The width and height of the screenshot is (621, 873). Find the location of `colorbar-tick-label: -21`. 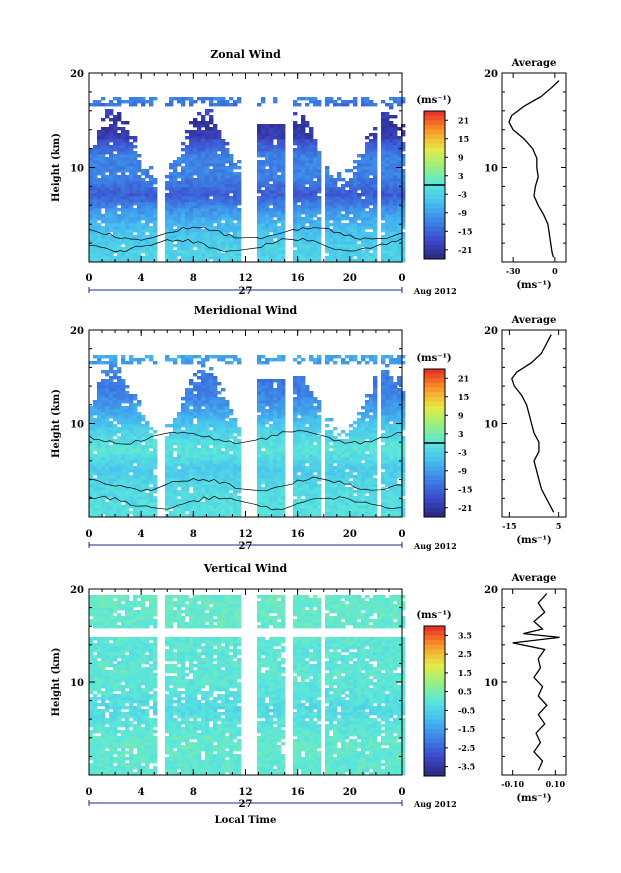

colorbar-tick-label: -21 is located at coordinates (465, 250).